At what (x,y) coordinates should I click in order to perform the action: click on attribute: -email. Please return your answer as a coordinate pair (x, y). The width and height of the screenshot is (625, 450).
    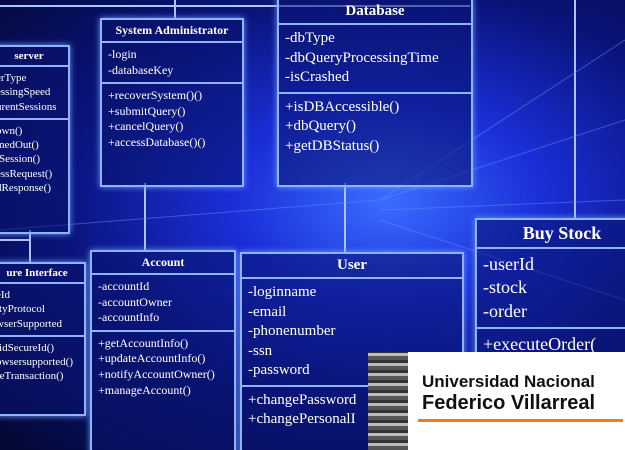
    Looking at the image, I should click on (267, 311).